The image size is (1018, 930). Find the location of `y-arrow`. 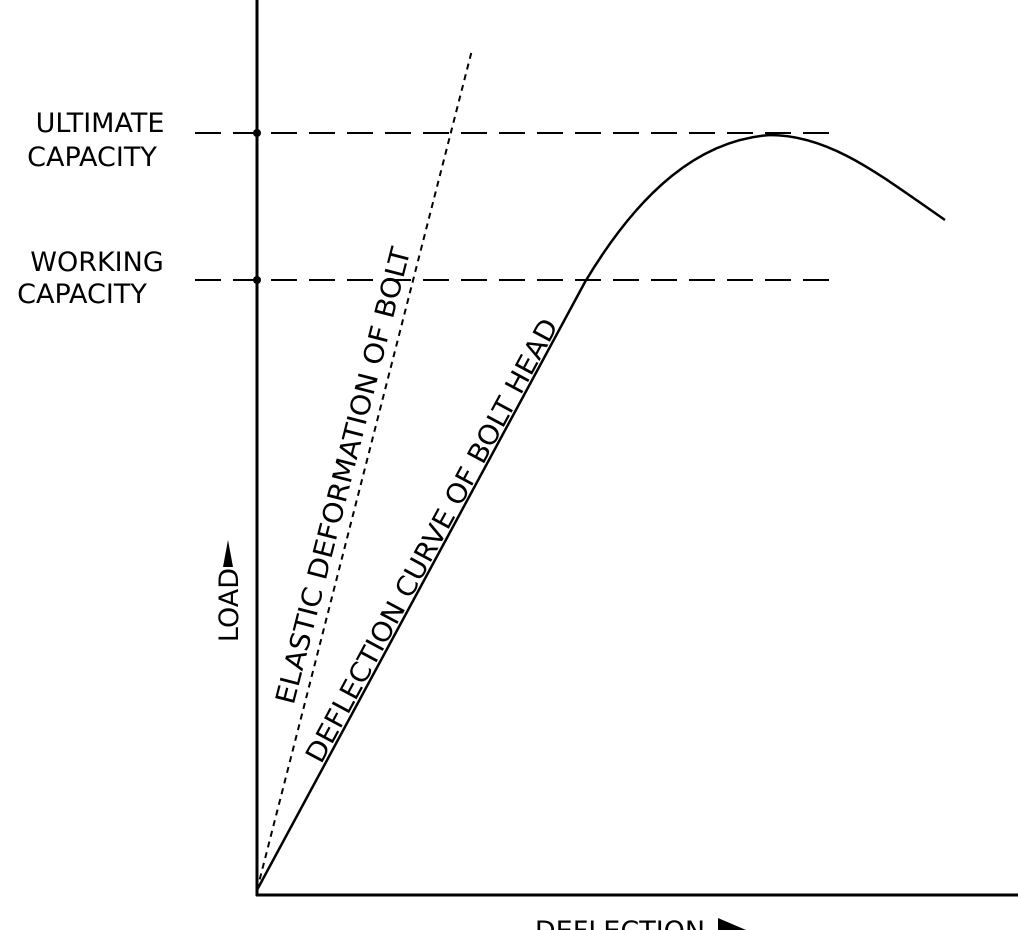

y-arrow is located at coordinates (228, 553).